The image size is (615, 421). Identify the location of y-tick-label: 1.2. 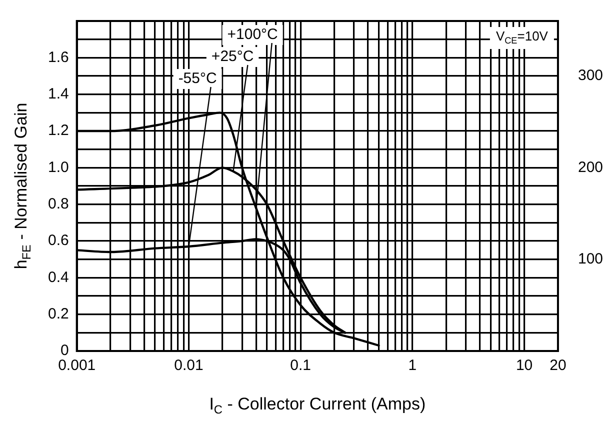
(58, 131).